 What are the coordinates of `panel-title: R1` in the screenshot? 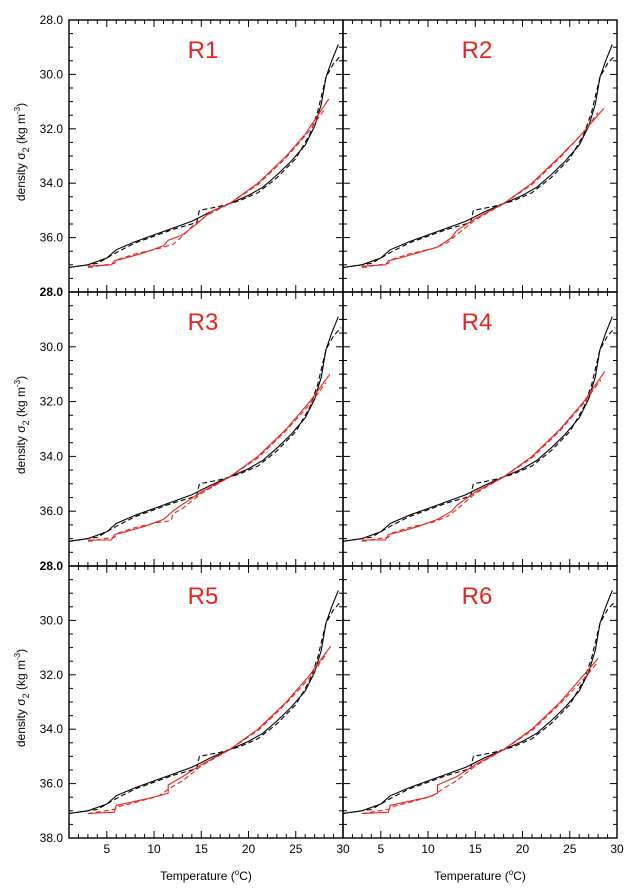 It's located at (203, 50).